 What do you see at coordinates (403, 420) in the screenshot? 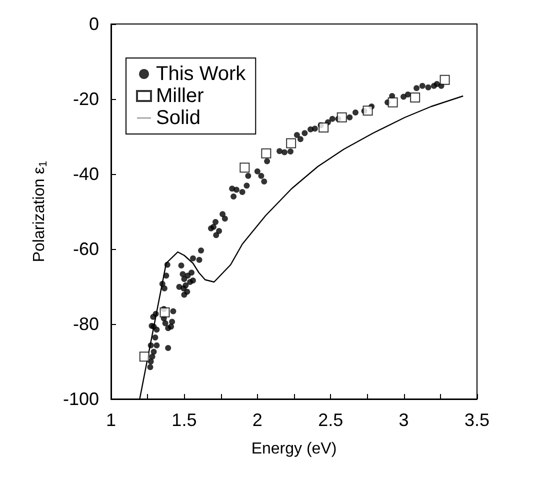
I see `x-tick-label: 3` at bounding box center [403, 420].